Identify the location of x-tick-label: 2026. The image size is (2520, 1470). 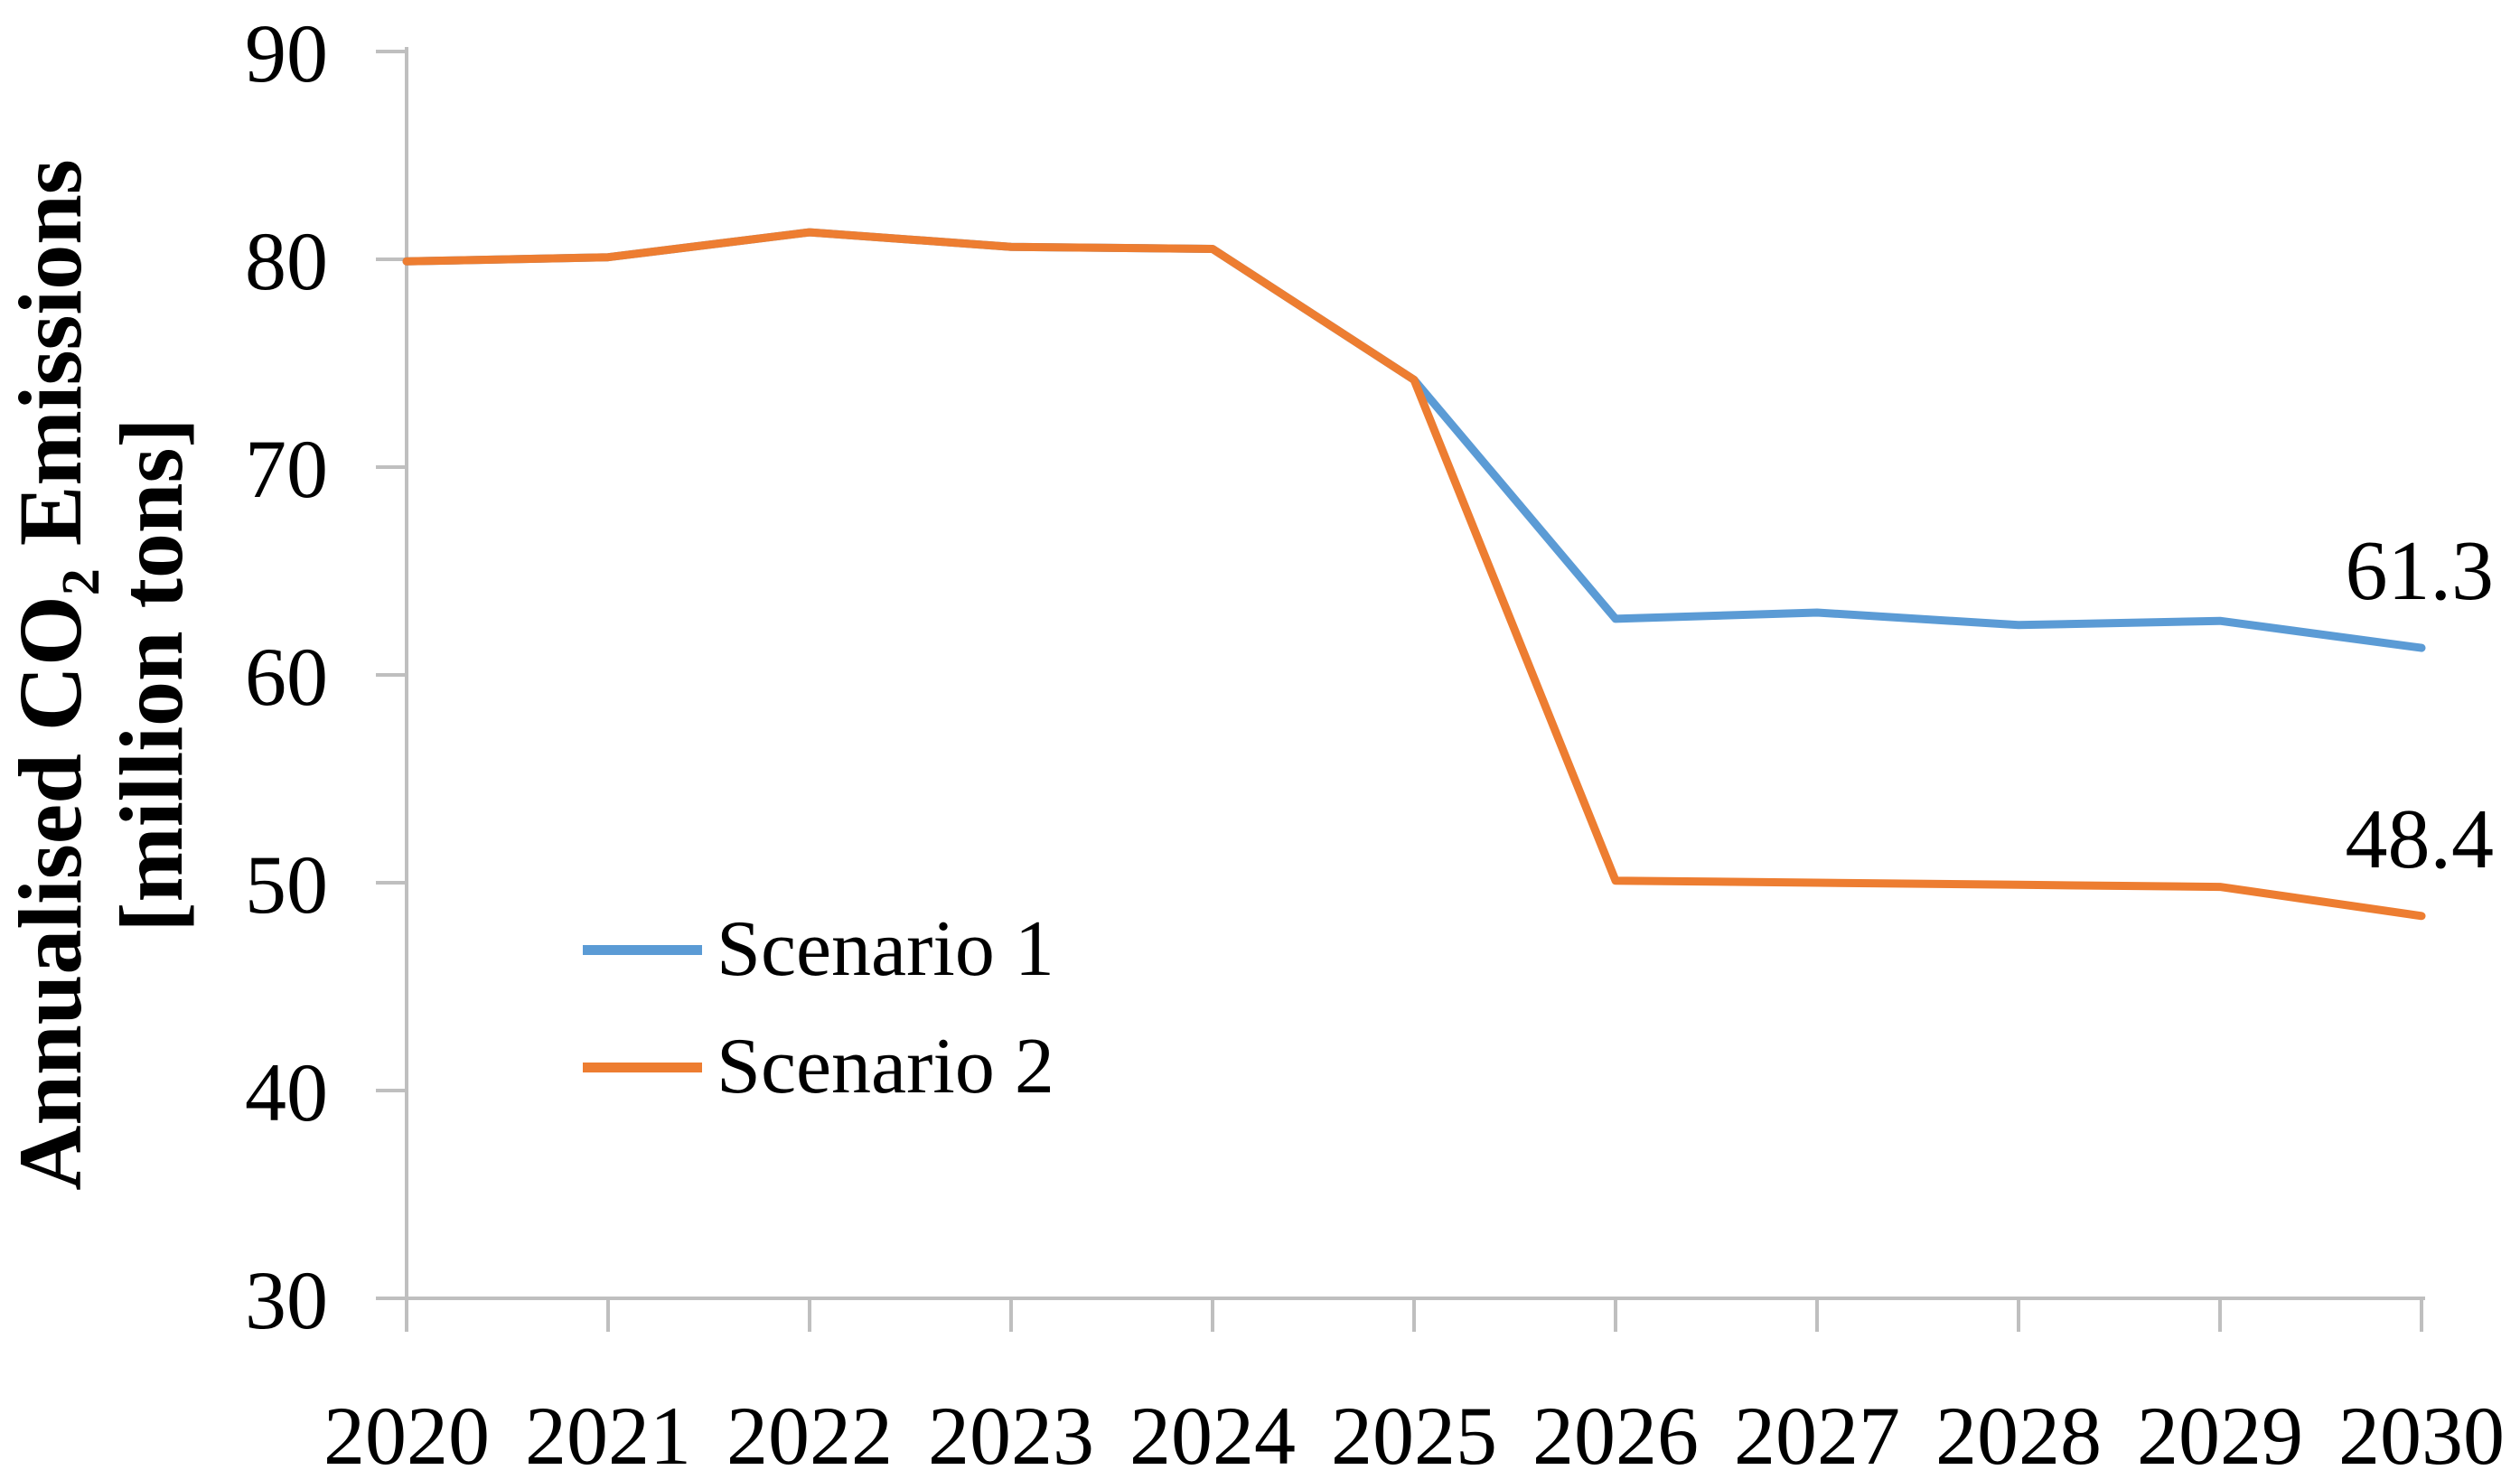
(1616, 1430).